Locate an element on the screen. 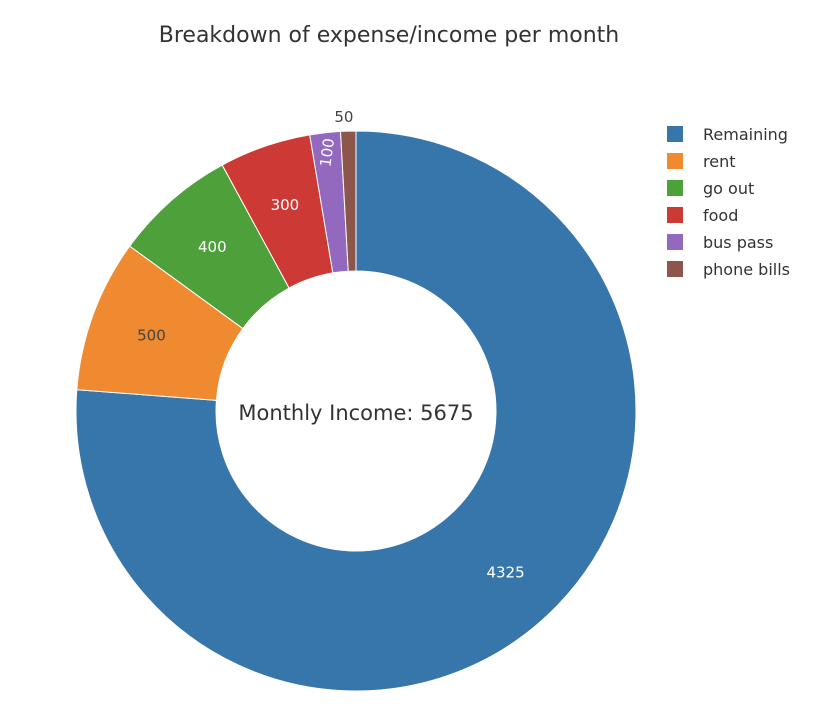 This screenshot has width=832, height=706. legend-label-food: food is located at coordinates (720, 215).